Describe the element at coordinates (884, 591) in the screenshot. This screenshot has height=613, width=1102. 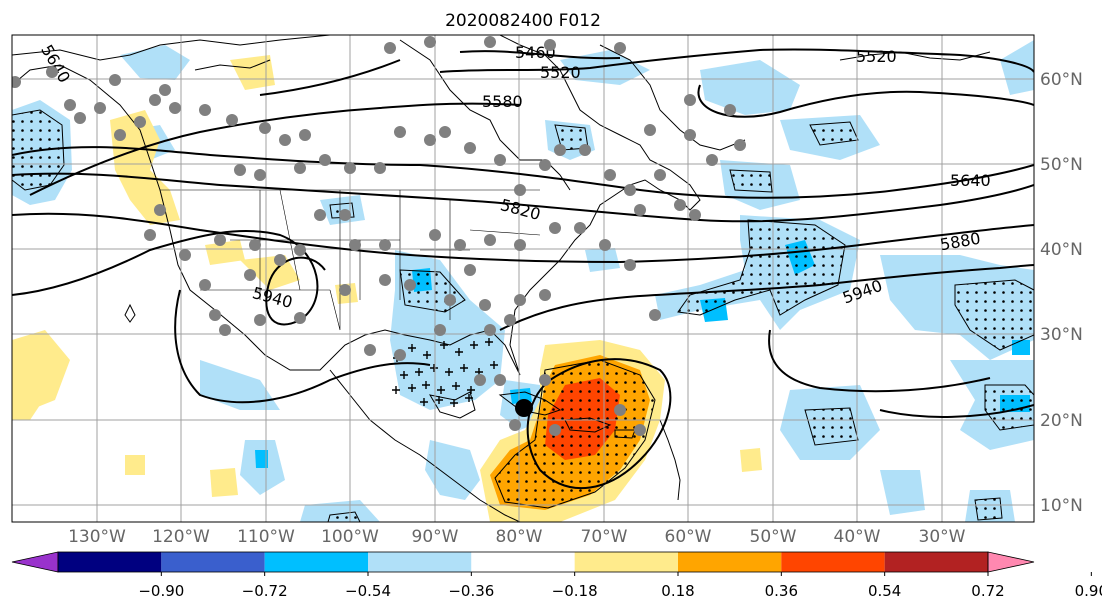
I see `colorbar-tick-label: 0.54` at that location.